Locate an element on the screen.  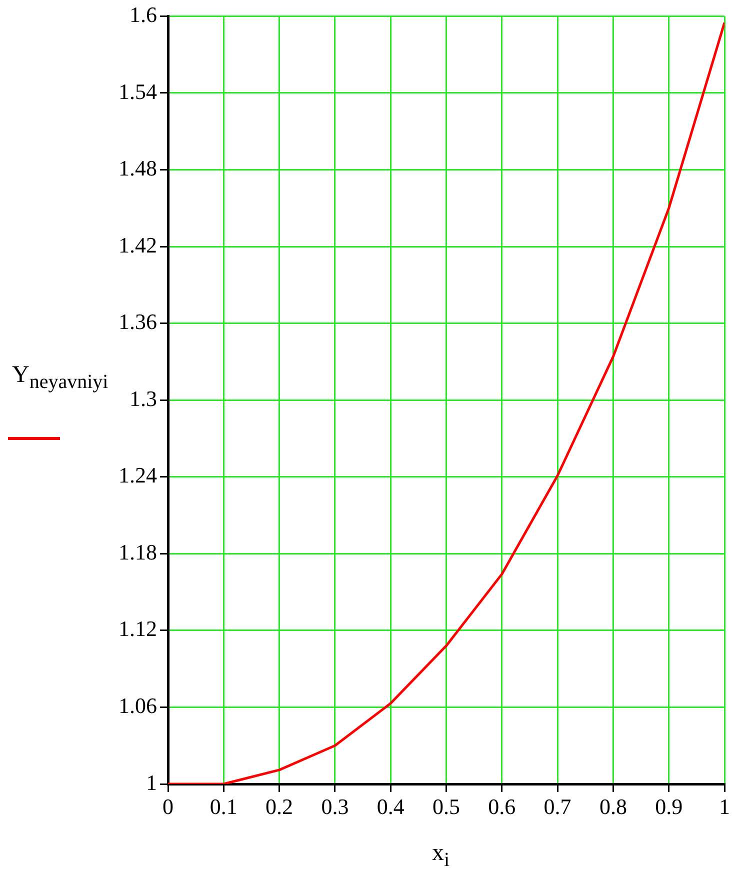
x-tick-label: 0.8 is located at coordinates (613, 806).